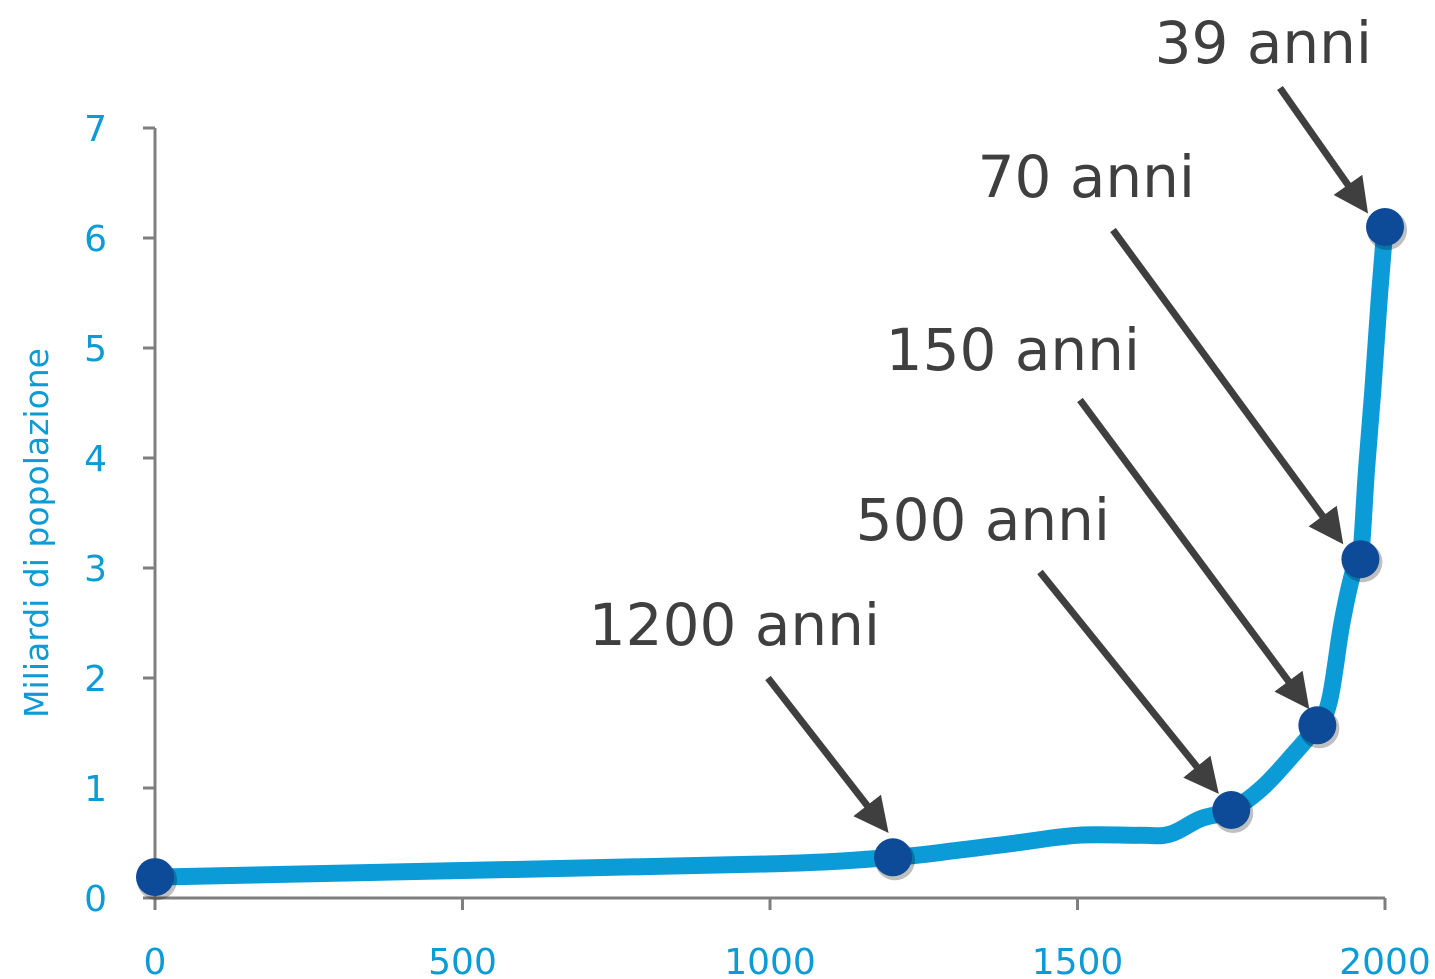 This screenshot has width=1435, height=979. What do you see at coordinates (462, 960) in the screenshot?
I see `x-tick-label: 500` at bounding box center [462, 960].